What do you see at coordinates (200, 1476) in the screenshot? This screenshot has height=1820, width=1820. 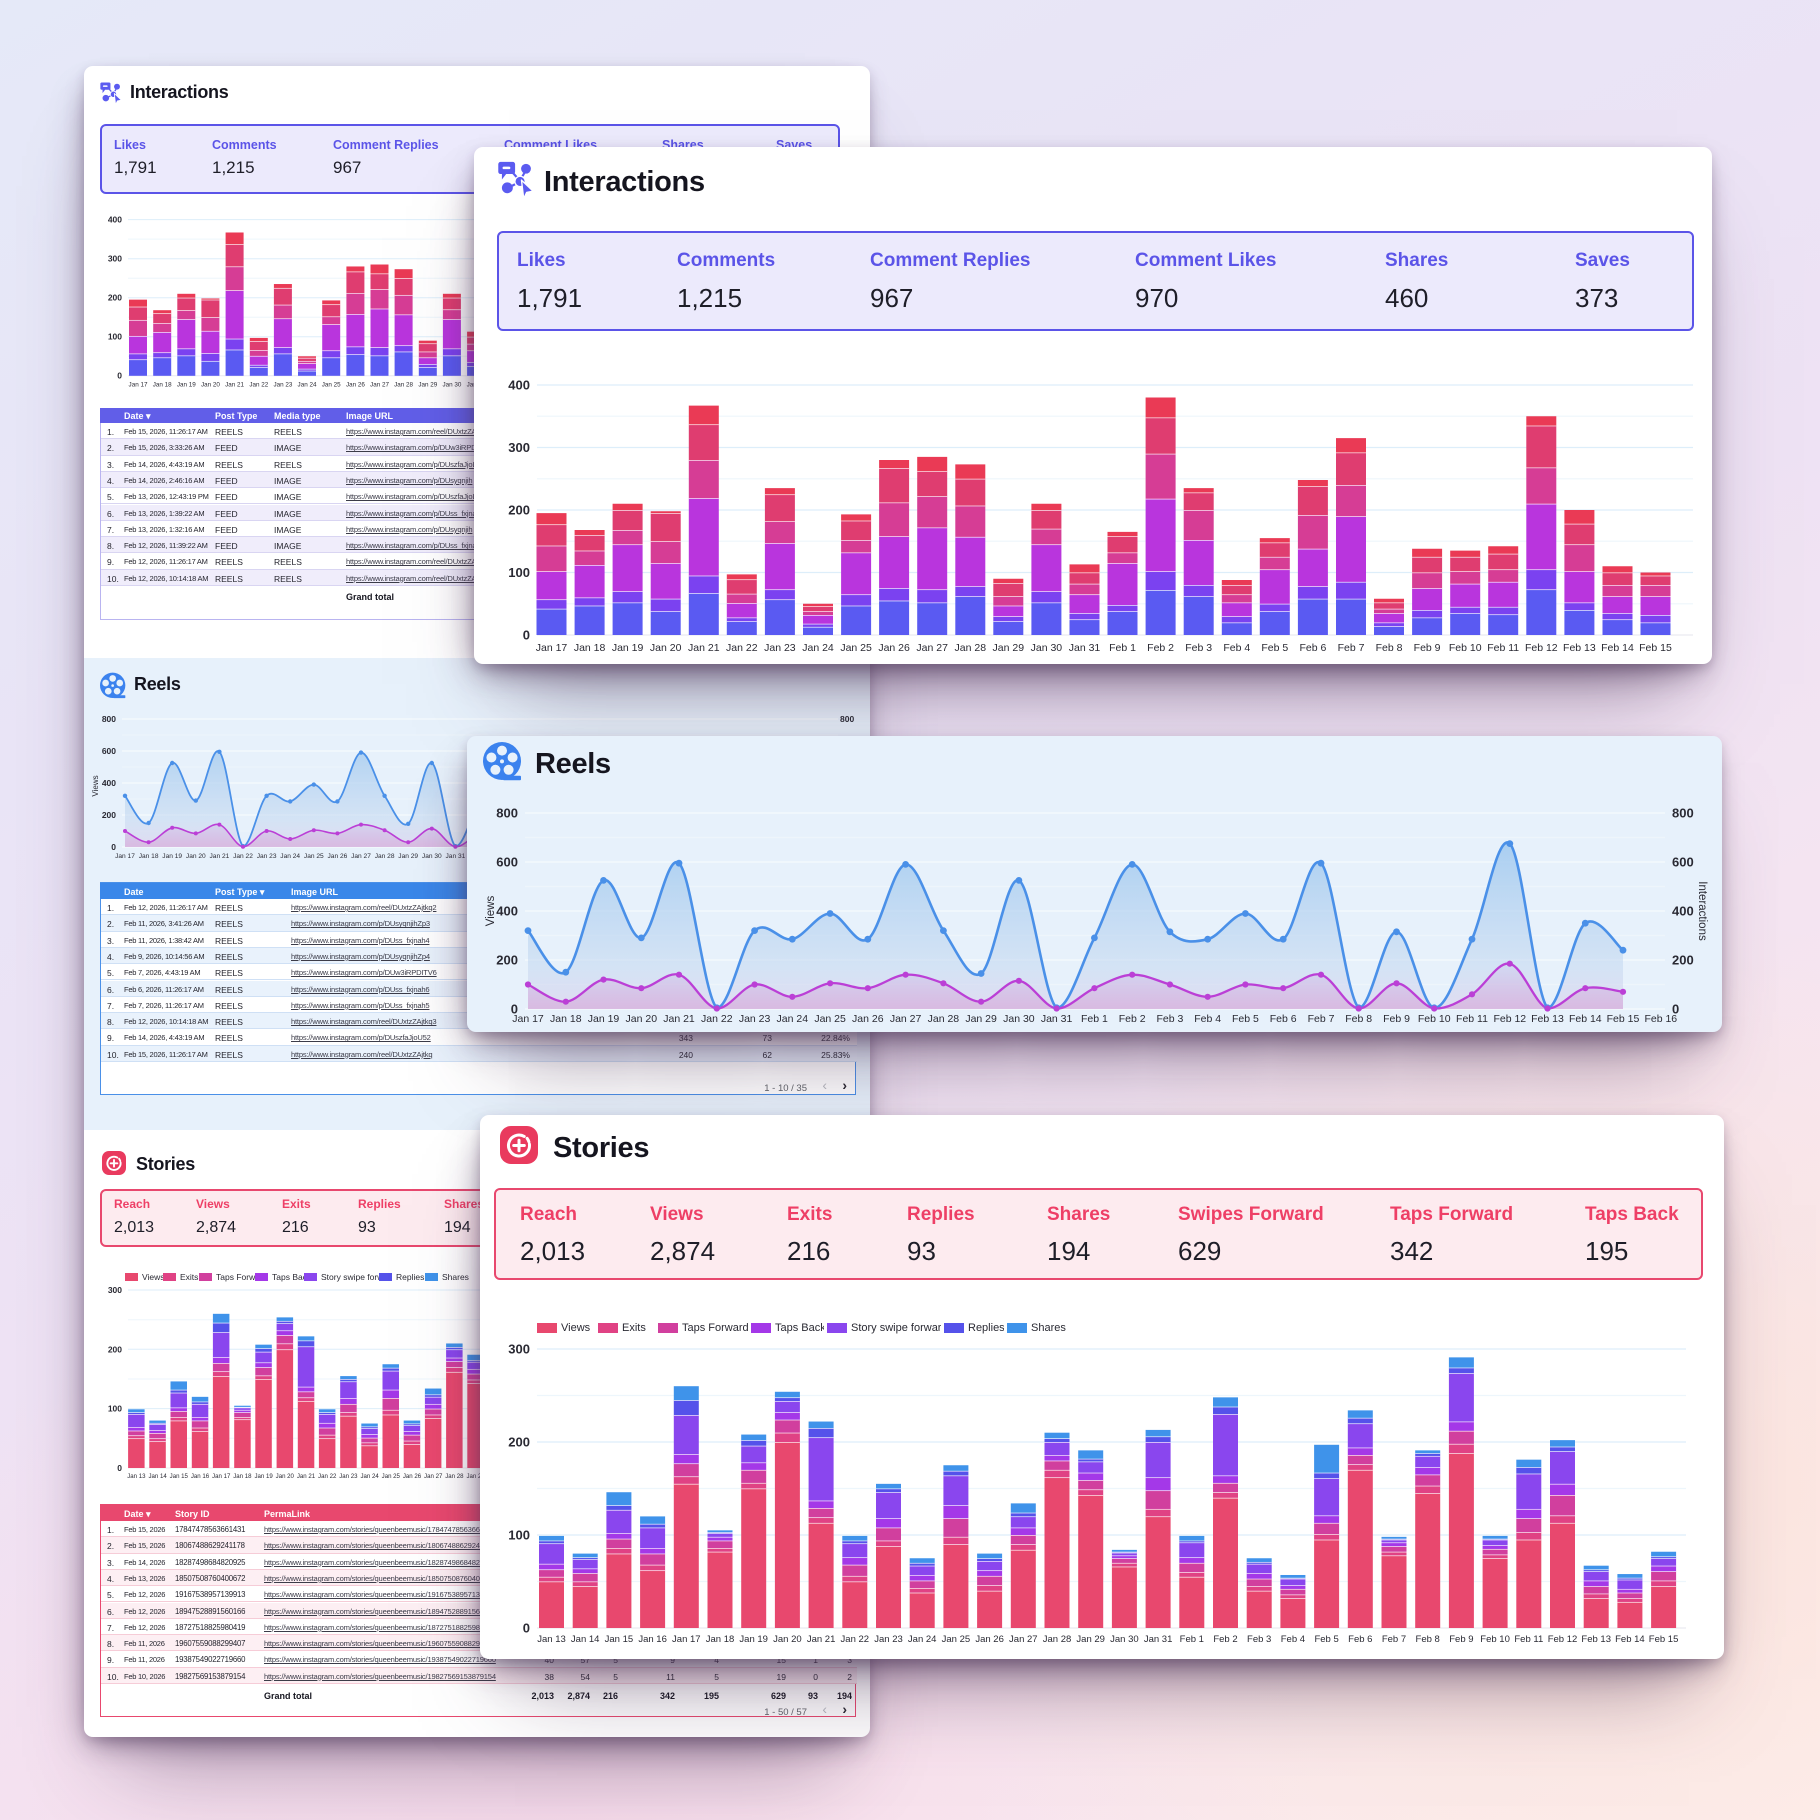 I see `svg-text: Jan 16` at bounding box center [200, 1476].